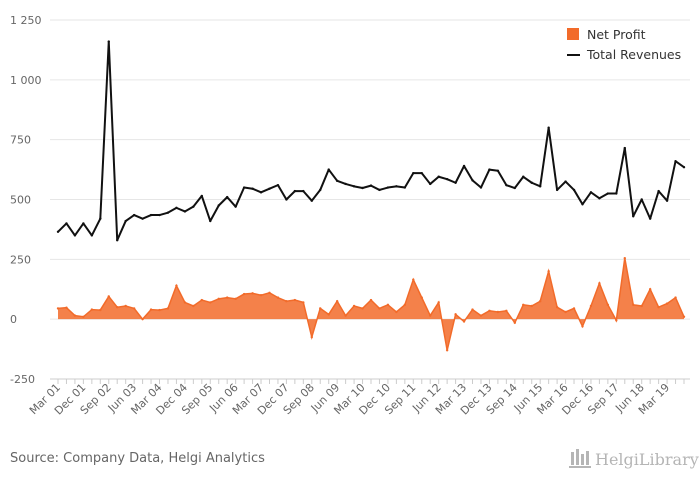 The image size is (700, 483). I want to click on legend-label-net-profit: Net Profit, so click(616, 34).